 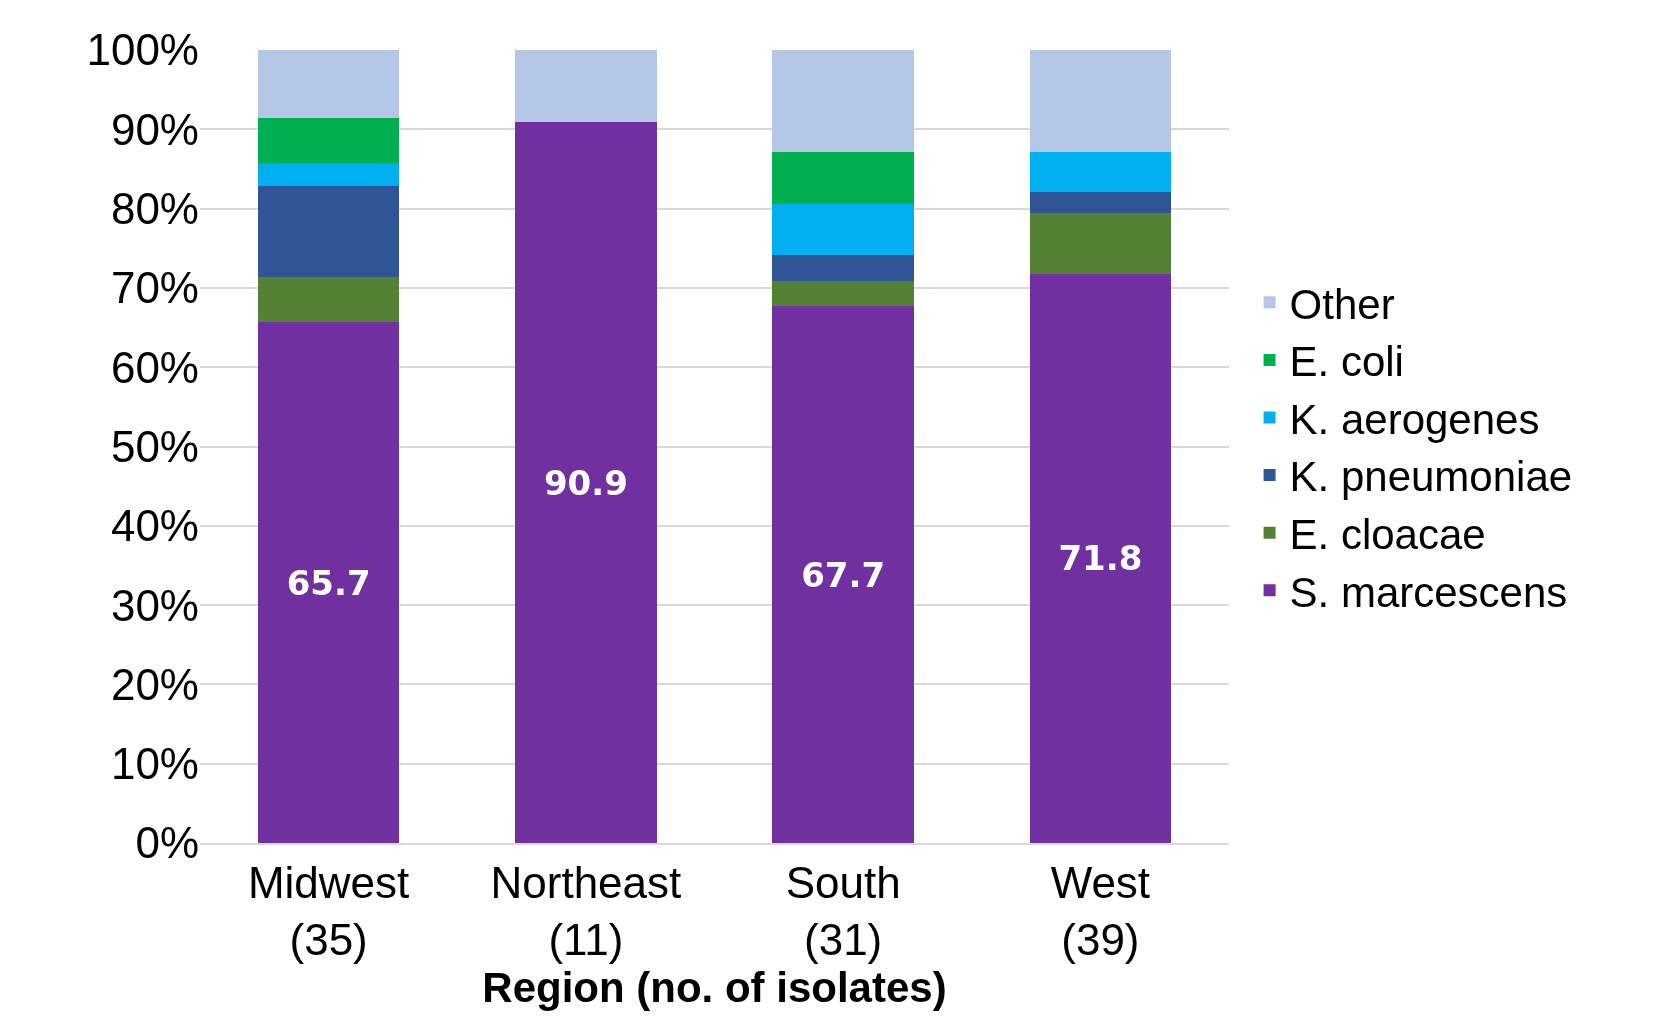 What do you see at coordinates (1100, 910) in the screenshot?
I see `x-tick-label: West (39)` at bounding box center [1100, 910].